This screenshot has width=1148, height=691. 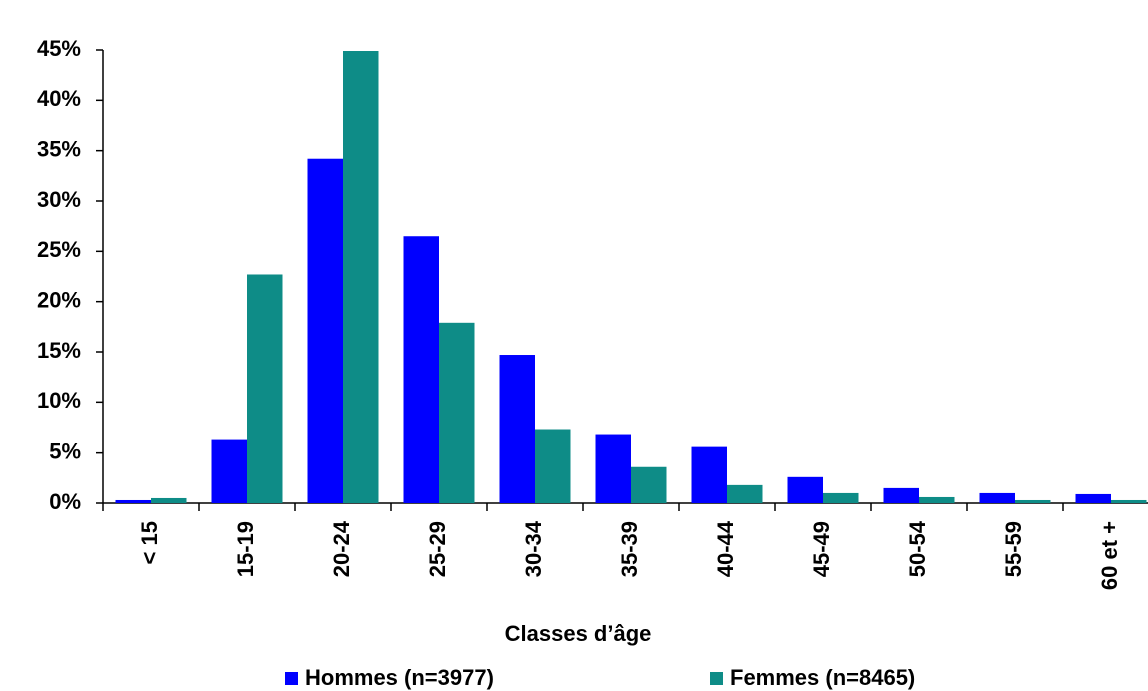 What do you see at coordinates (65, 450) in the screenshot?
I see `y-tick-label: 5%` at bounding box center [65, 450].